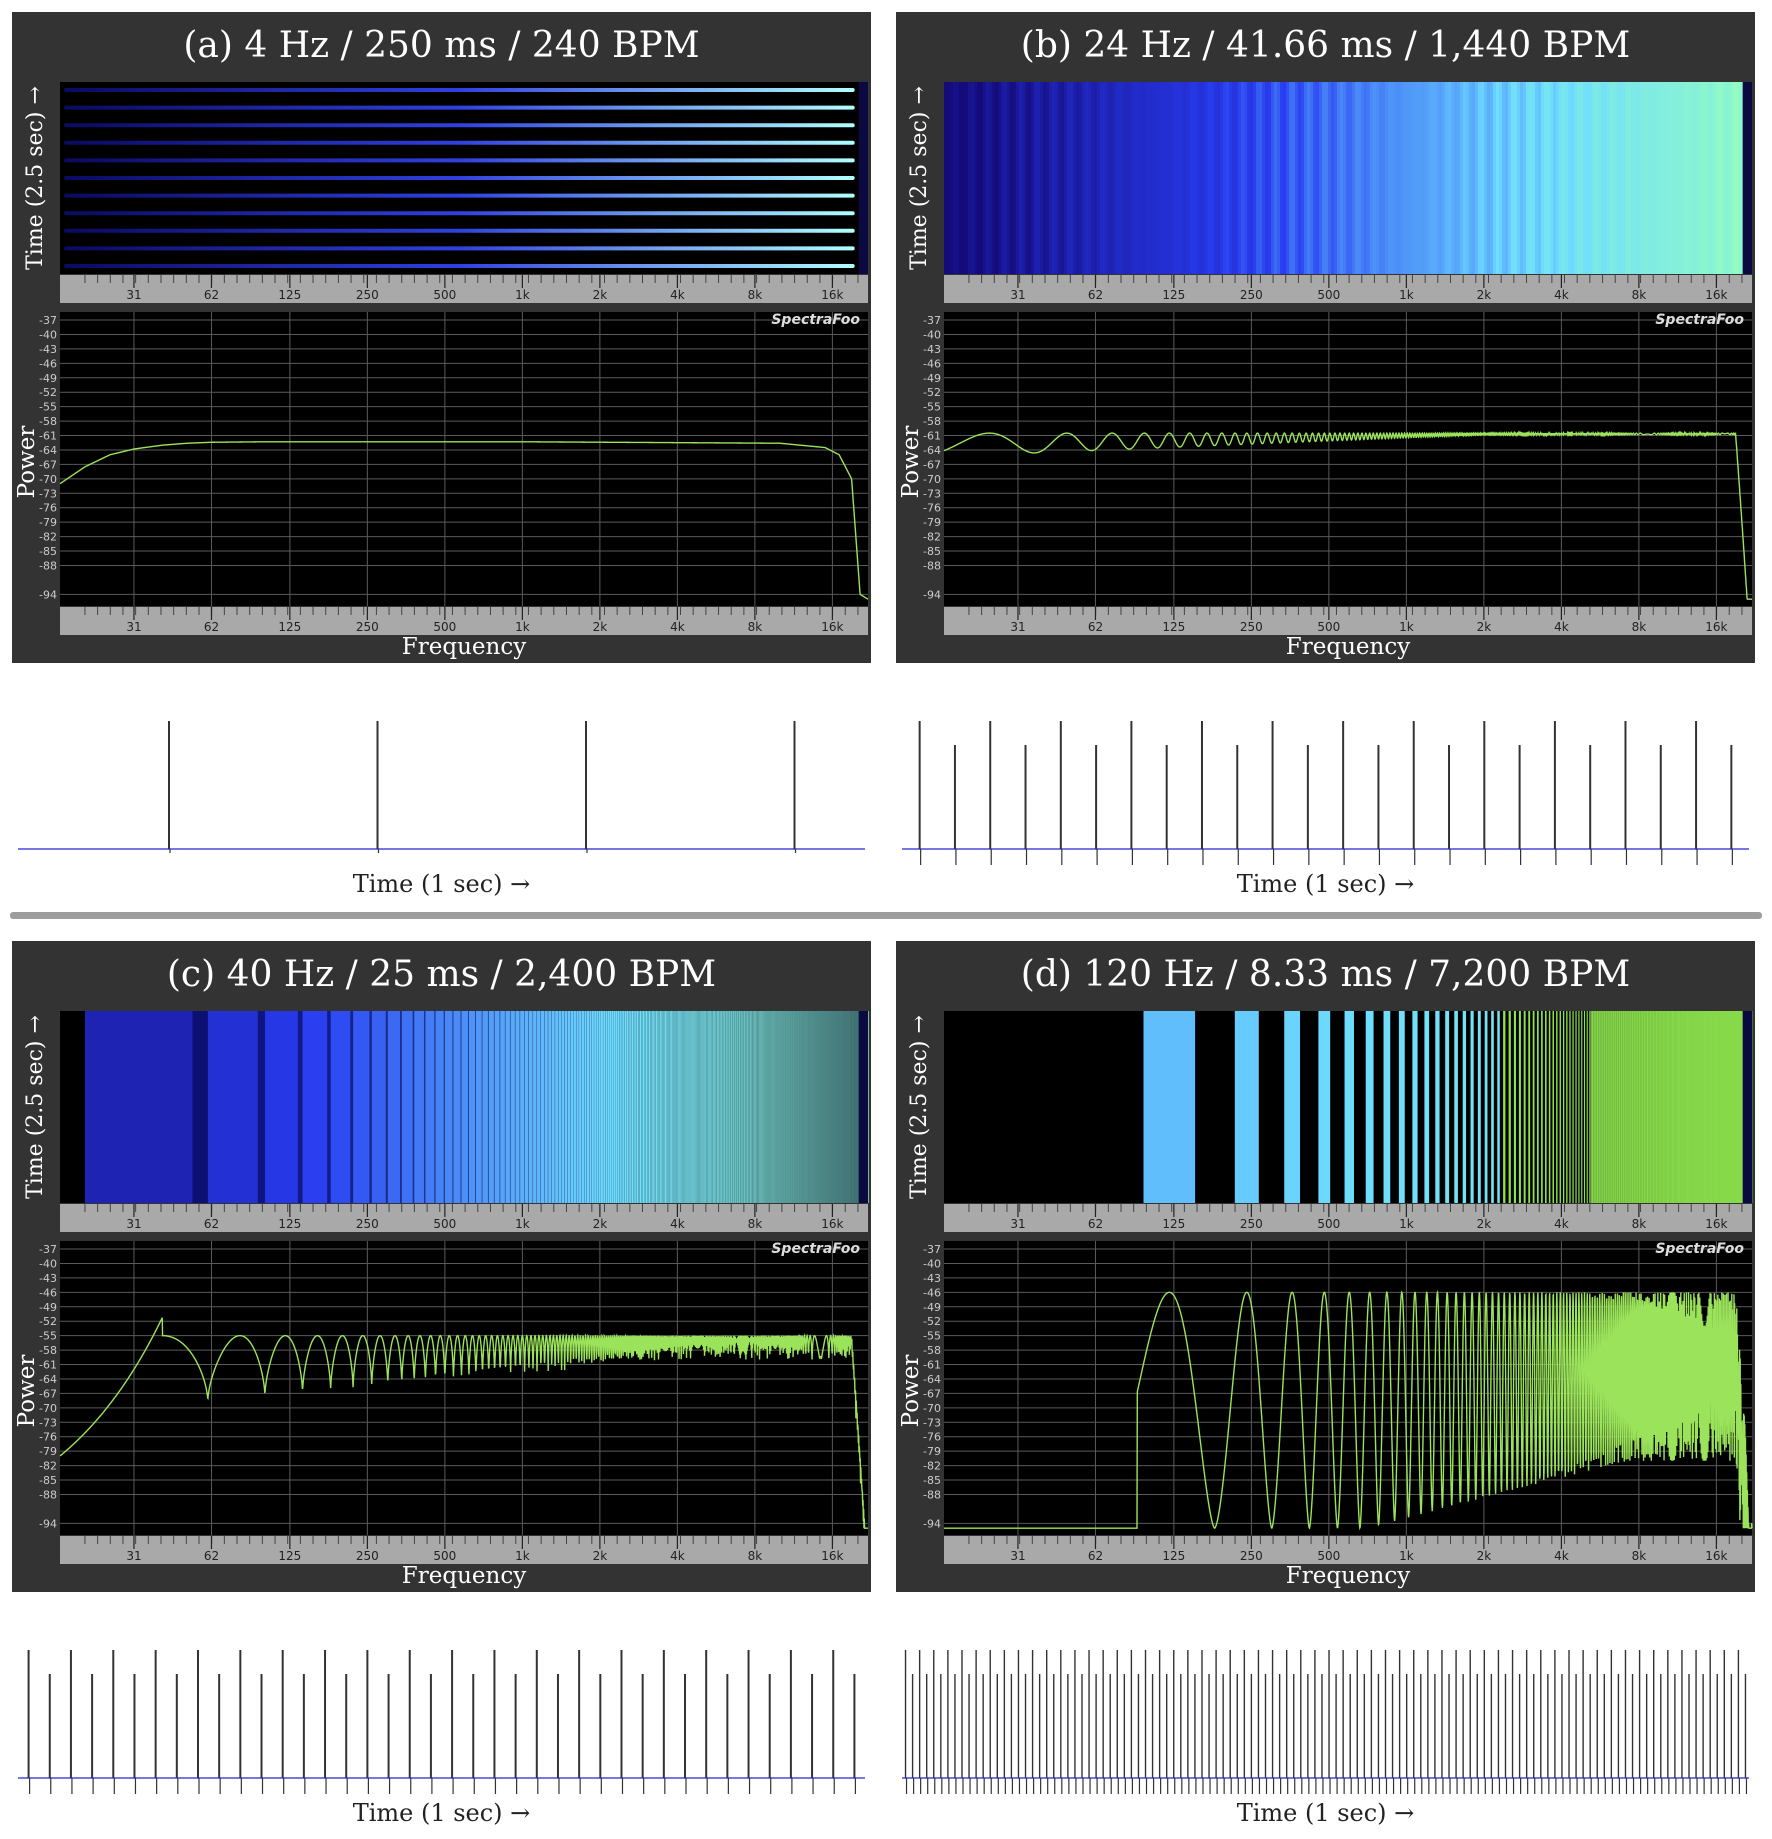 The width and height of the screenshot is (1772, 1839). Describe the element at coordinates (48, 1523) in the screenshot. I see `y-tick-label: -94` at that location.